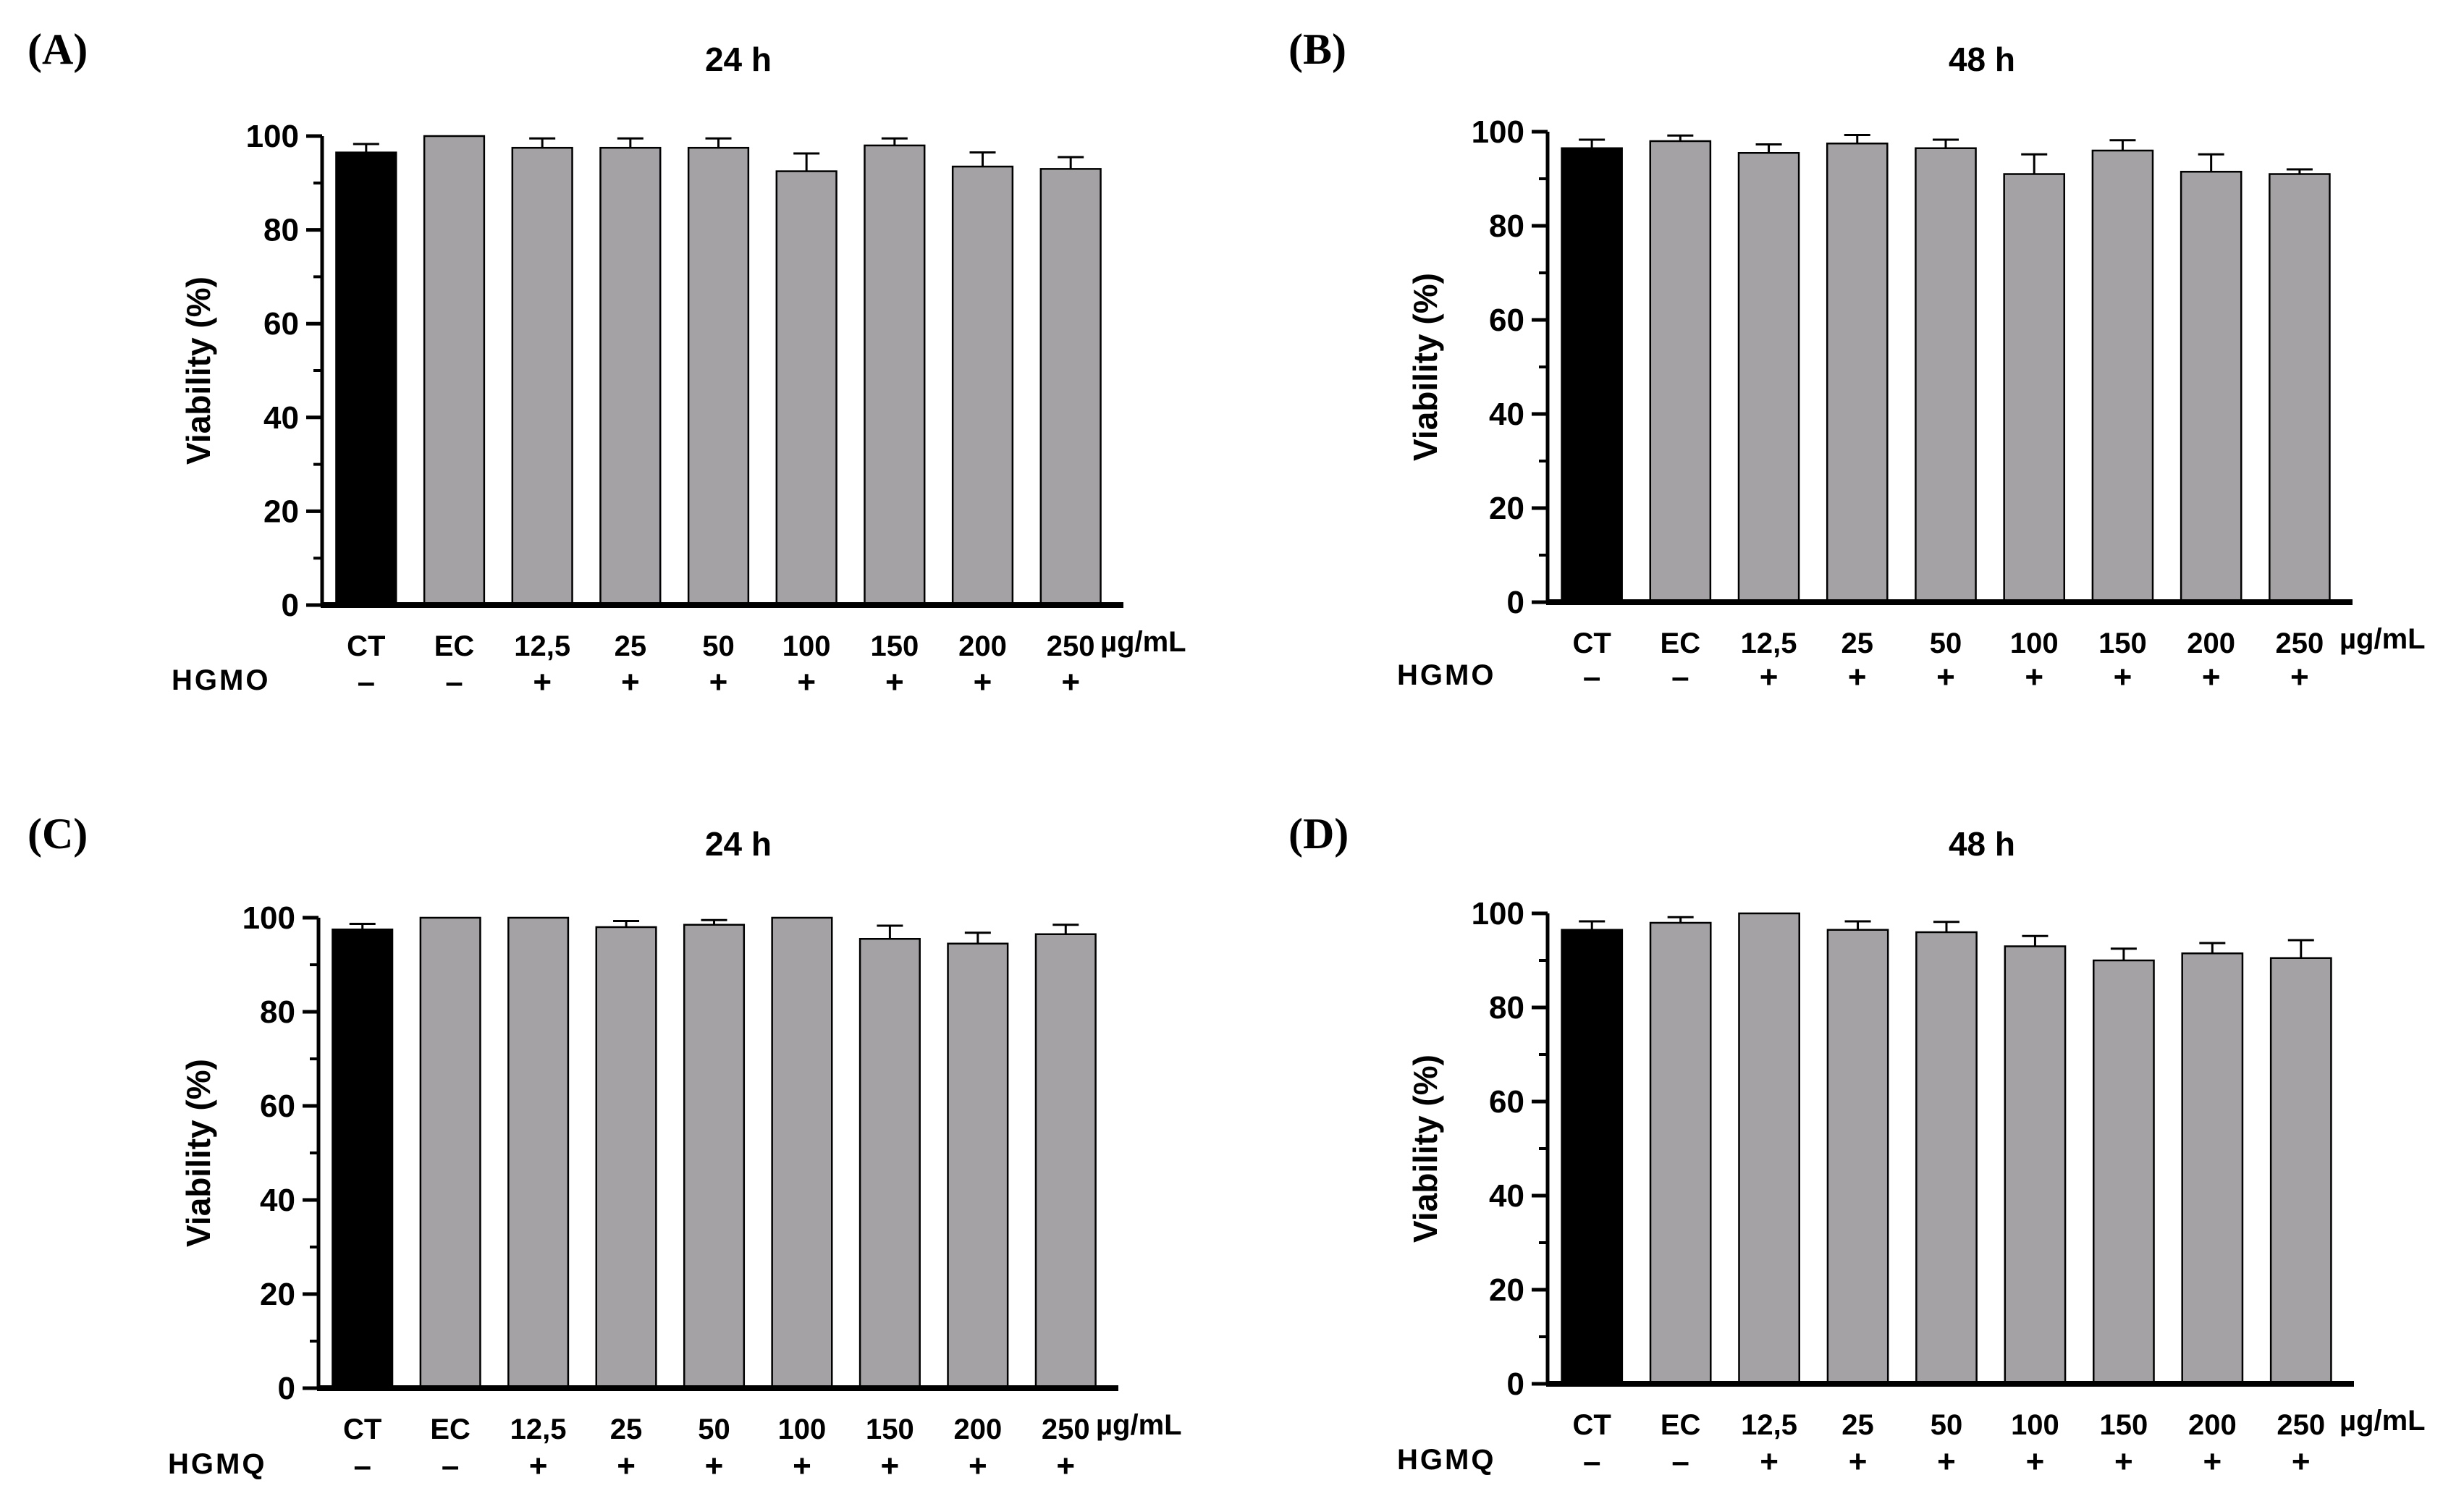 This screenshot has width=2464, height=1496. I want to click on panel-title: 48 h, so click(1982, 844).